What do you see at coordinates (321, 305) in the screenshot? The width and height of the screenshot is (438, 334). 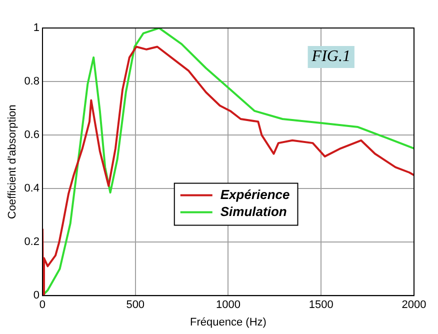 I see `x-tick-label: 1500` at bounding box center [321, 305].